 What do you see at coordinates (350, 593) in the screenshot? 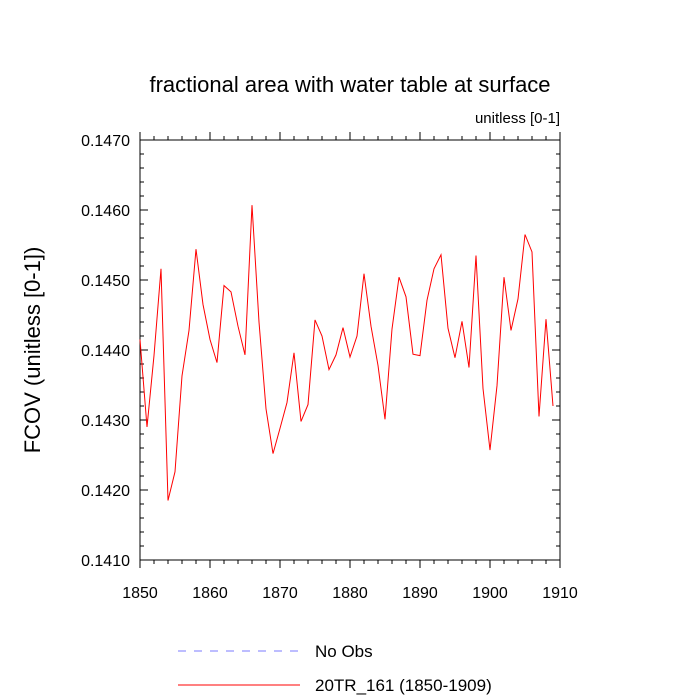
I see `x-tick-label: 1880` at bounding box center [350, 593].